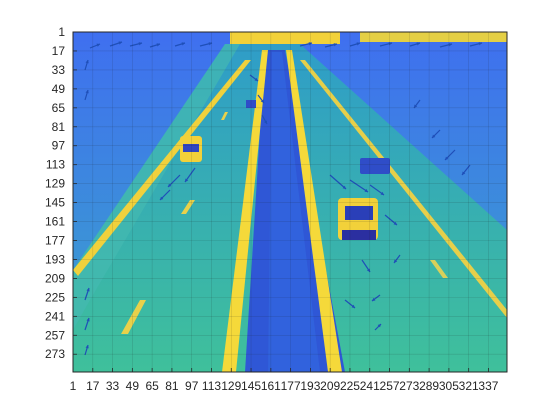 This screenshot has width=560, height=420. Describe the element at coordinates (350, 386) in the screenshot. I see `x-tick-label: 225` at that location.